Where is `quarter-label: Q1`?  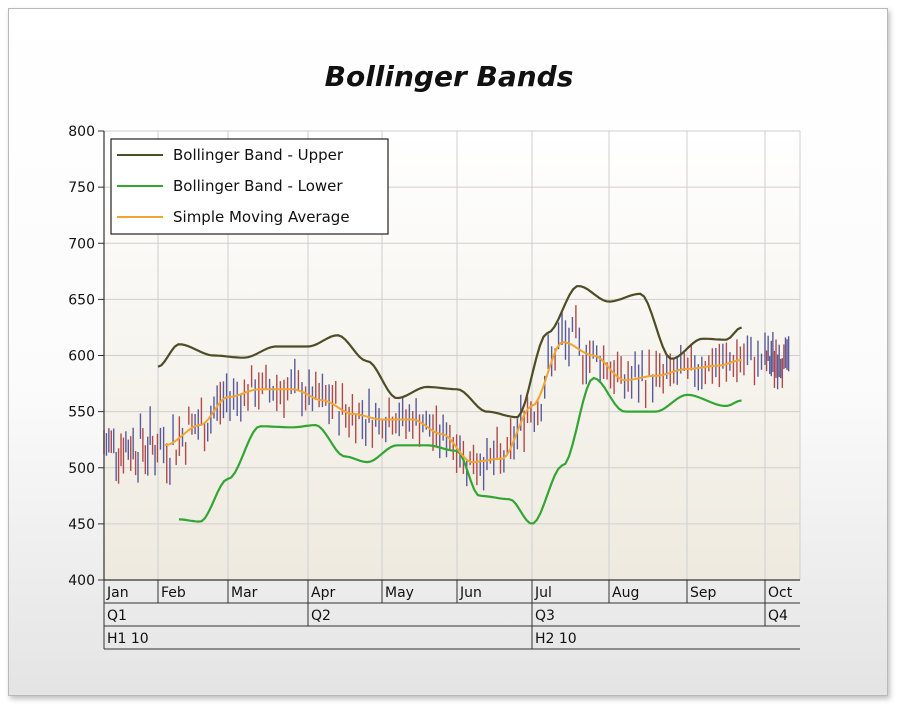 quarter-label: Q1 is located at coordinates (117, 616).